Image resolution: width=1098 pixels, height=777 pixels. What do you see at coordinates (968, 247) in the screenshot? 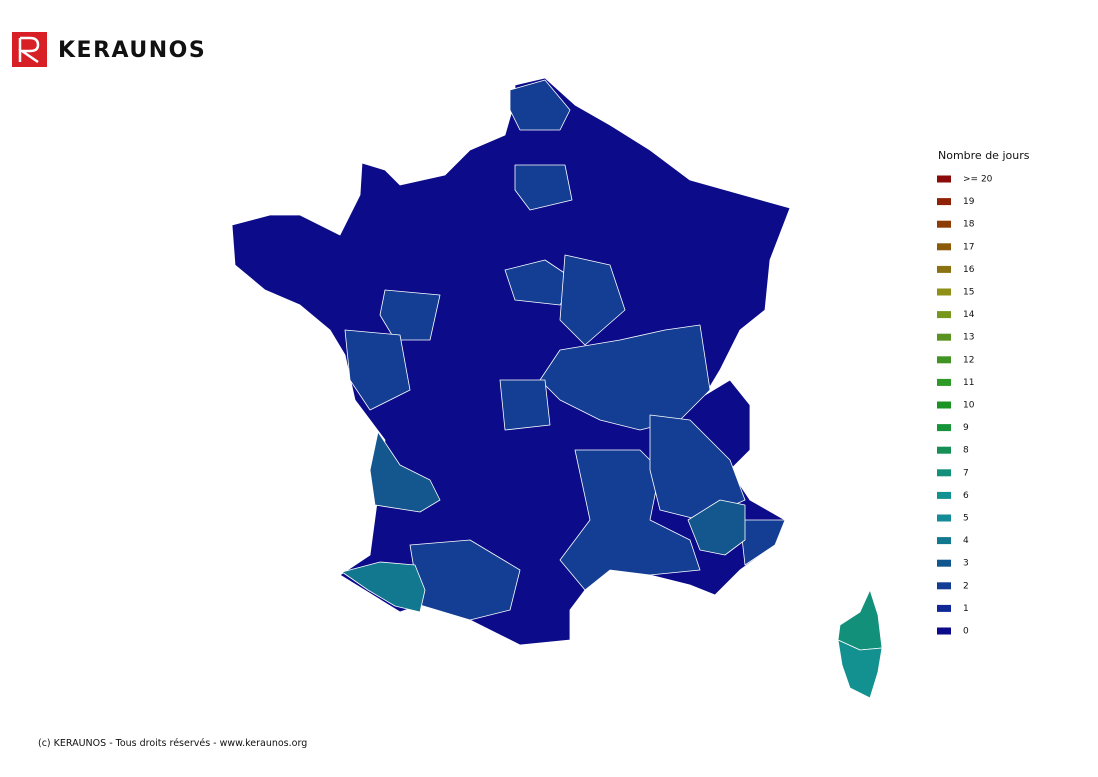
I see `legend-label: 17` at bounding box center [968, 247].